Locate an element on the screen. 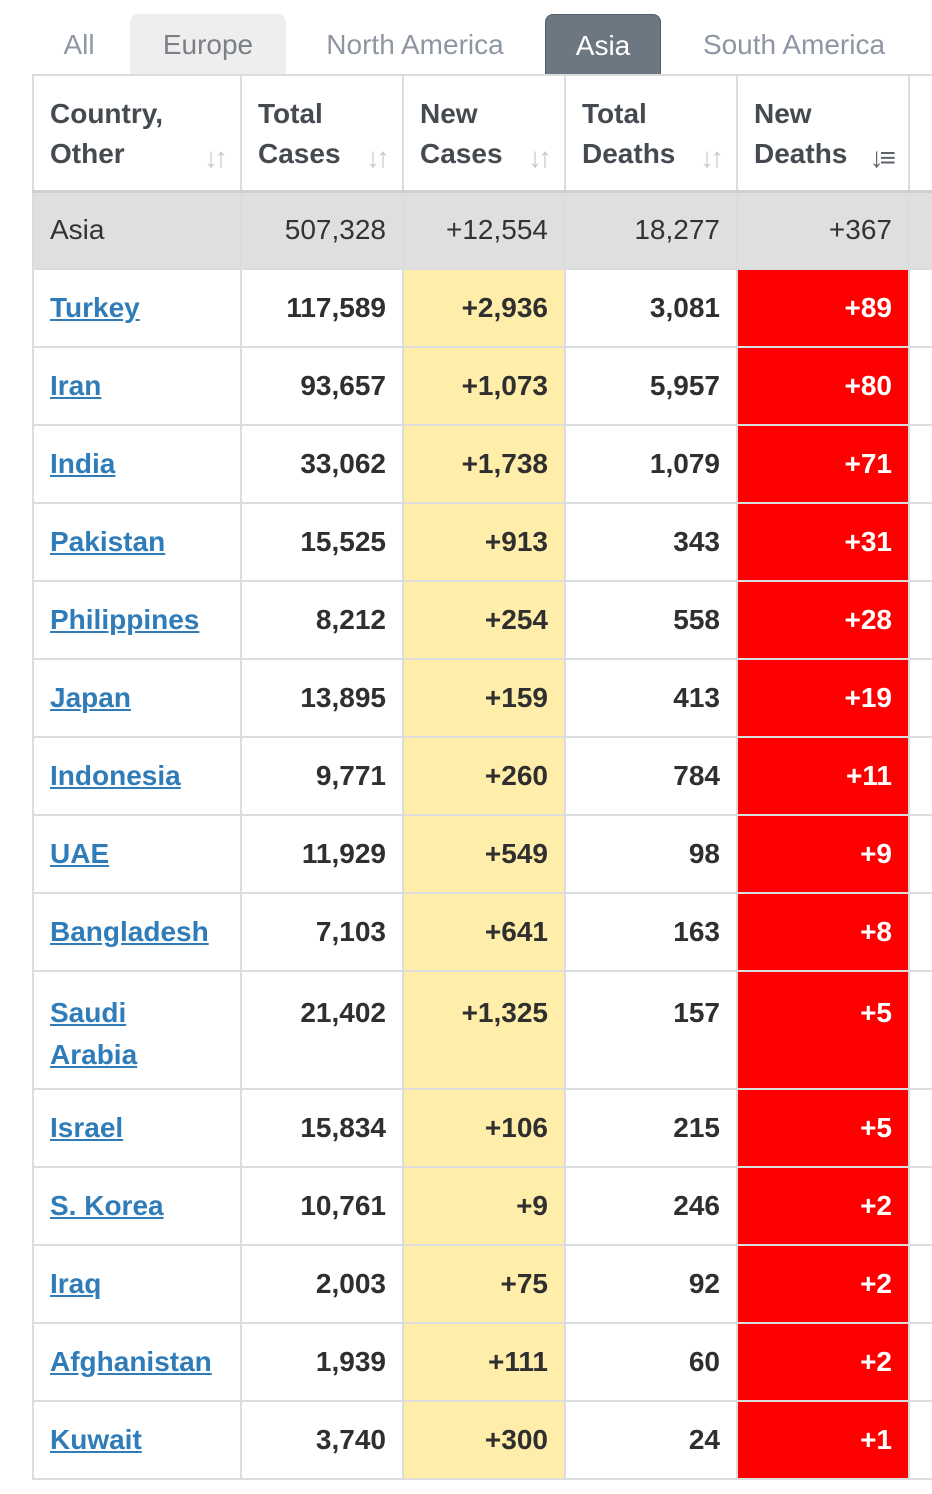 The width and height of the screenshot is (932, 1494). new-cases-cell: +260 is located at coordinates (484, 776).